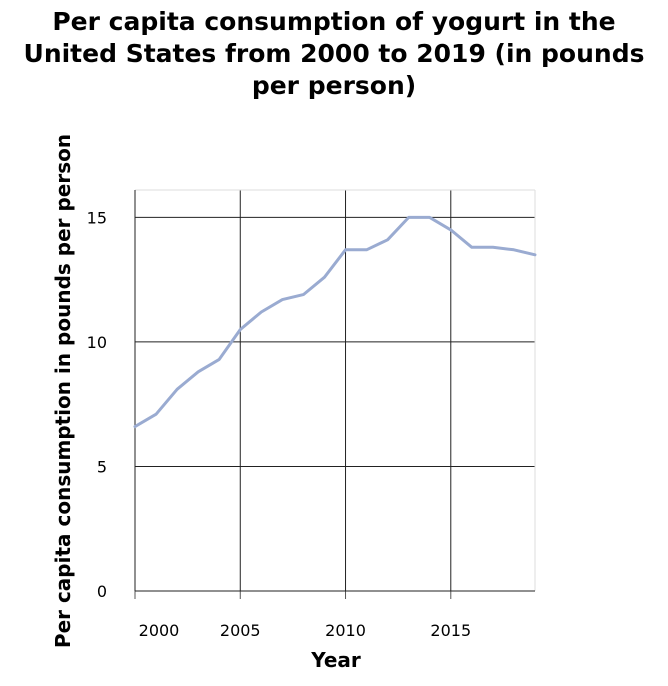 Image resolution: width=668 pixels, height=686 pixels. I want to click on y-tick-label: 5, so click(102, 466).